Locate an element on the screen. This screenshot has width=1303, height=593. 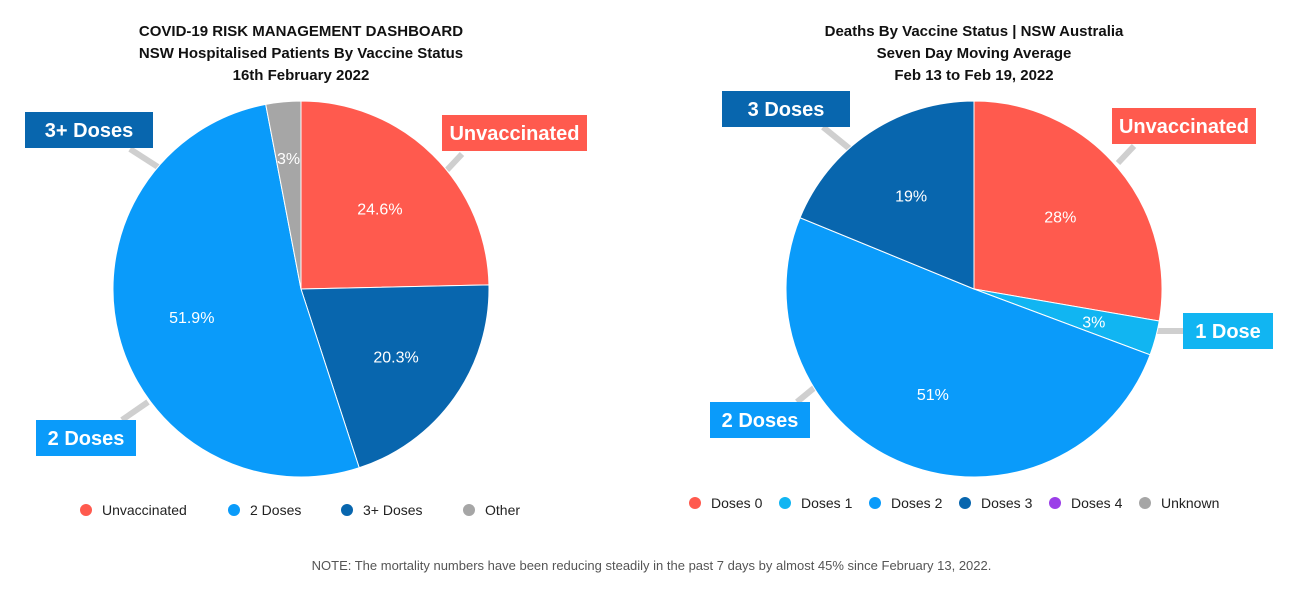
slice-value-label: 51% is located at coordinates (933, 395).